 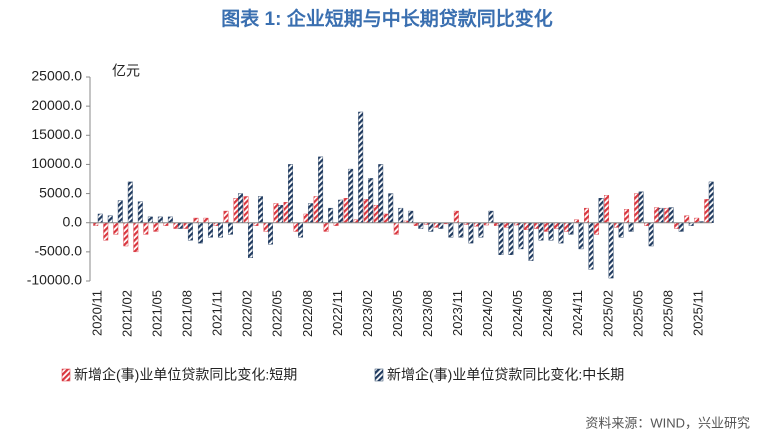 What do you see at coordinates (54, 280) in the screenshot?
I see `y-tick-label: -10000.0` at bounding box center [54, 280].